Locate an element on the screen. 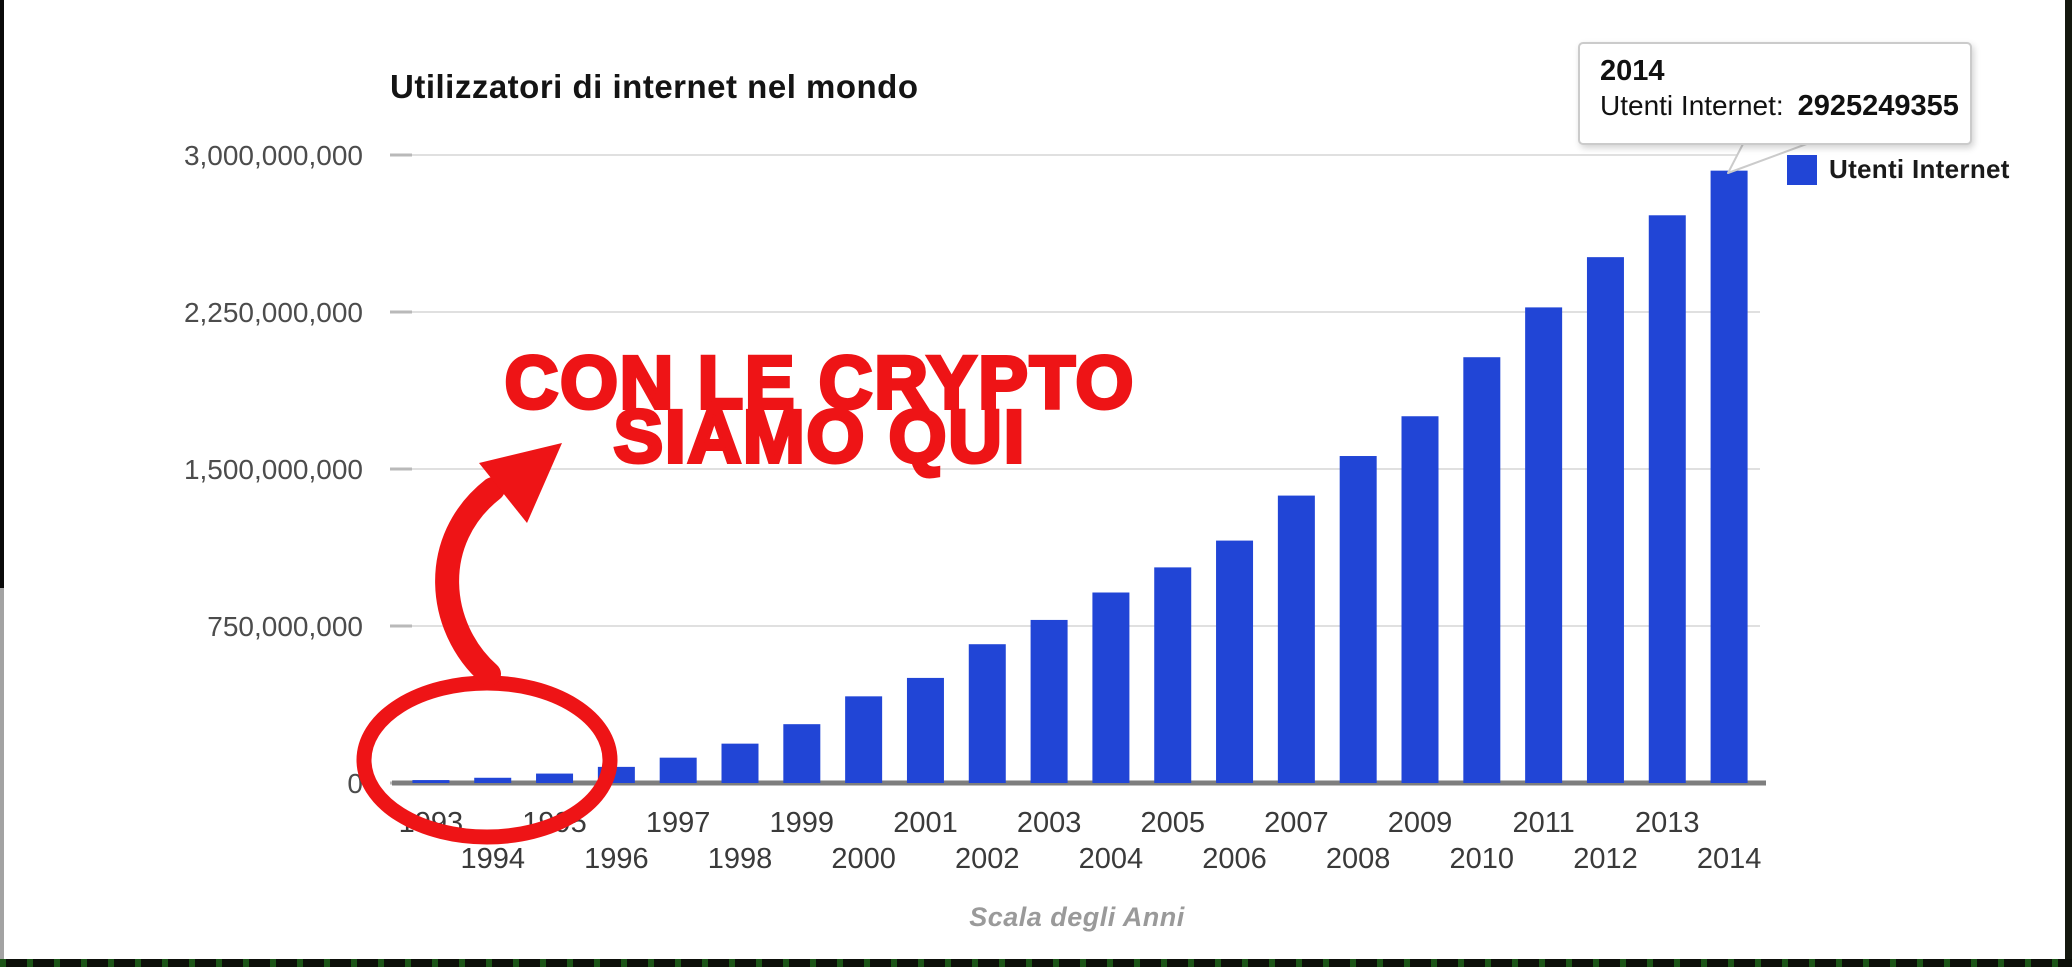 The image size is (2072, 967). bar-2006 is located at coordinates (1235, 661).